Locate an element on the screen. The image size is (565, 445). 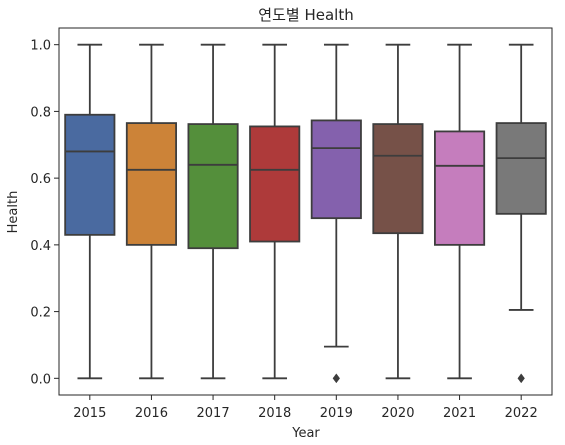
iqr-box-2021 is located at coordinates (460, 188).